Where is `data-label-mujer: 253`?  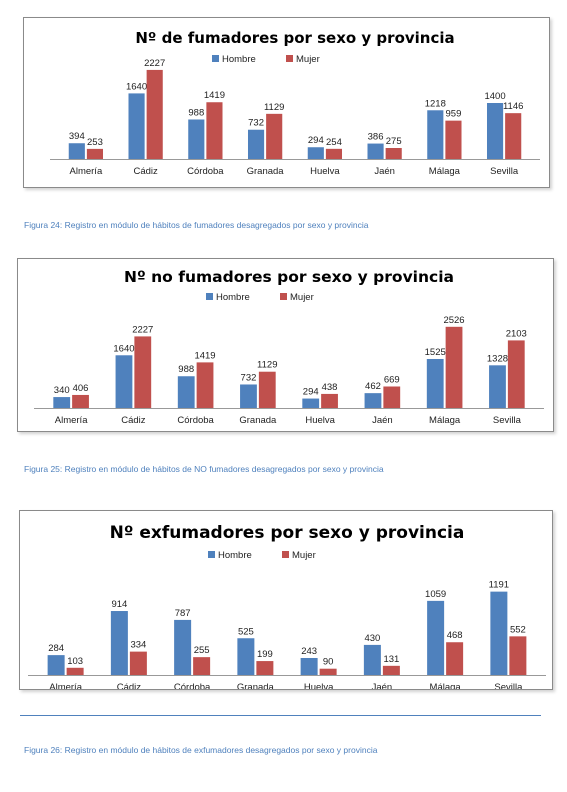
data-label-mujer: 253 is located at coordinates (95, 142).